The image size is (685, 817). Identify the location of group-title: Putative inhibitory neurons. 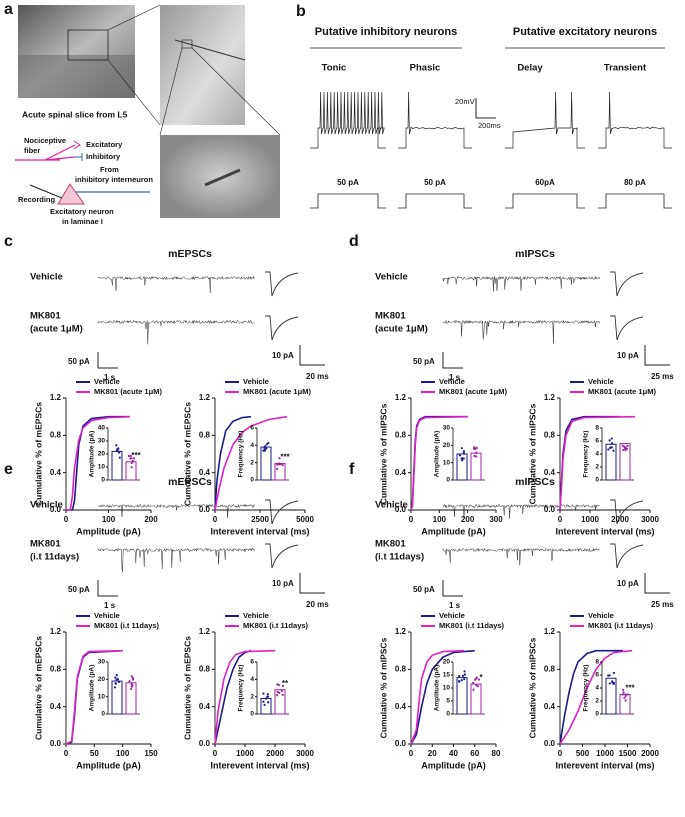
(386, 32).